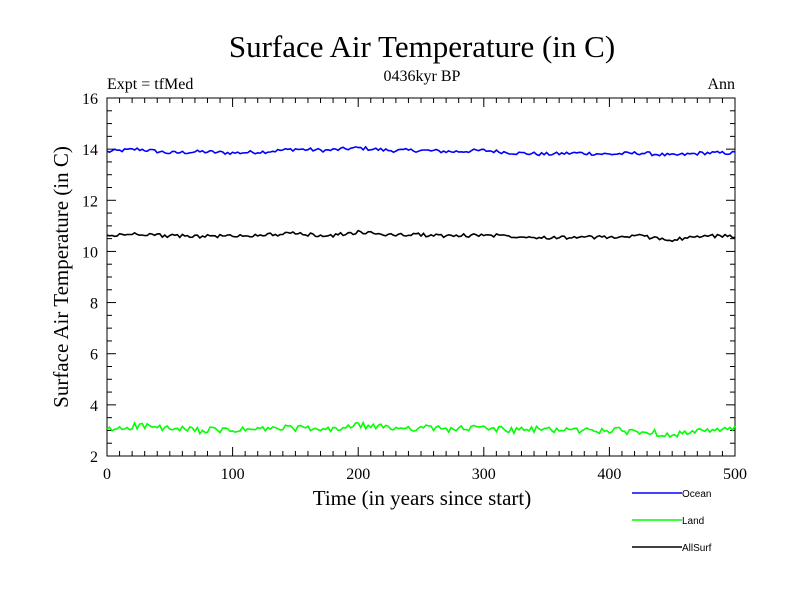 The width and height of the screenshot is (800, 600). Describe the element at coordinates (609, 474) in the screenshot. I see `x-tick-label: 400` at that location.